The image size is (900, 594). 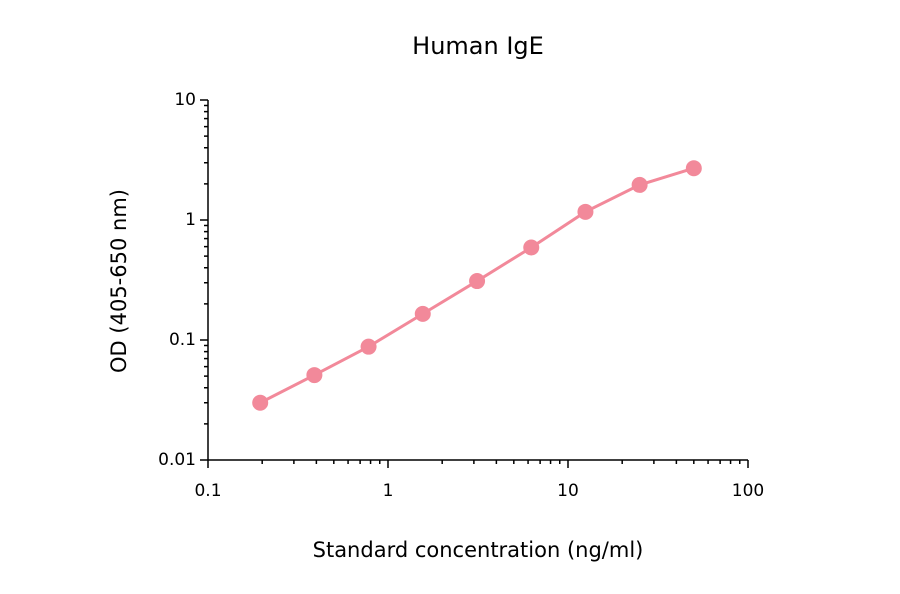 What do you see at coordinates (185, 100) in the screenshot?
I see `y-tick-label: 10` at bounding box center [185, 100].